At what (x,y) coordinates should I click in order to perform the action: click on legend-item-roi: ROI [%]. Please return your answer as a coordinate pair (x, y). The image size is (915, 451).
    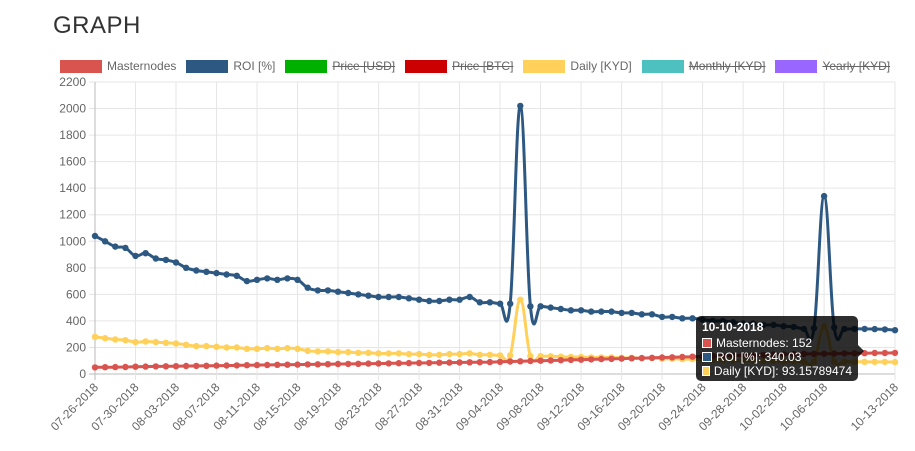
    Looking at the image, I should click on (230, 66).